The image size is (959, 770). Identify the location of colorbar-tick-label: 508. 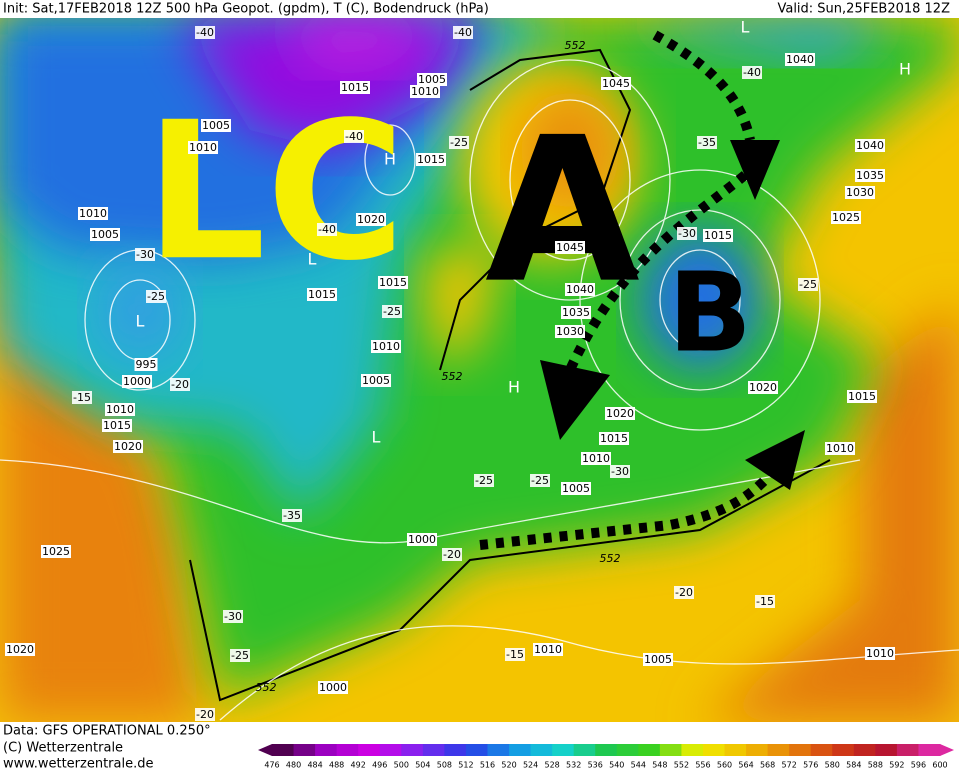
(444, 765).